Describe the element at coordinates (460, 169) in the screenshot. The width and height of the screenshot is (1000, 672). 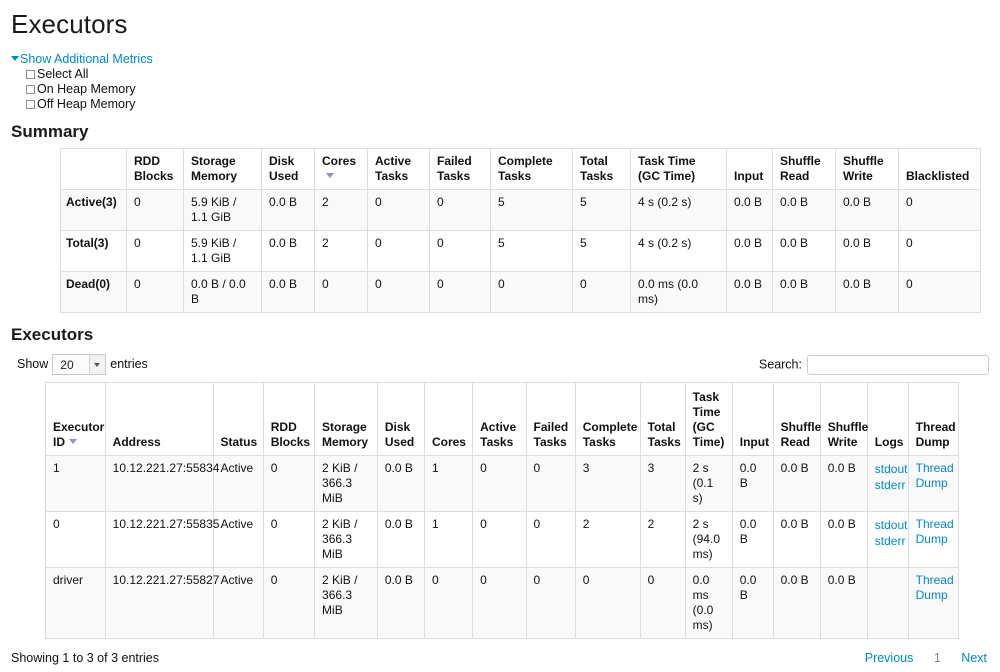
I see `summary-col-failed-tasks: Failed Tasks` at that location.